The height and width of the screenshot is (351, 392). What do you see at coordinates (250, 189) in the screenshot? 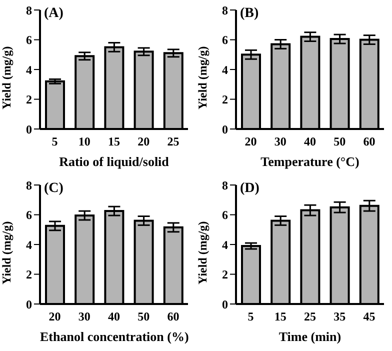
I see `annotation: (D)` at bounding box center [250, 189].